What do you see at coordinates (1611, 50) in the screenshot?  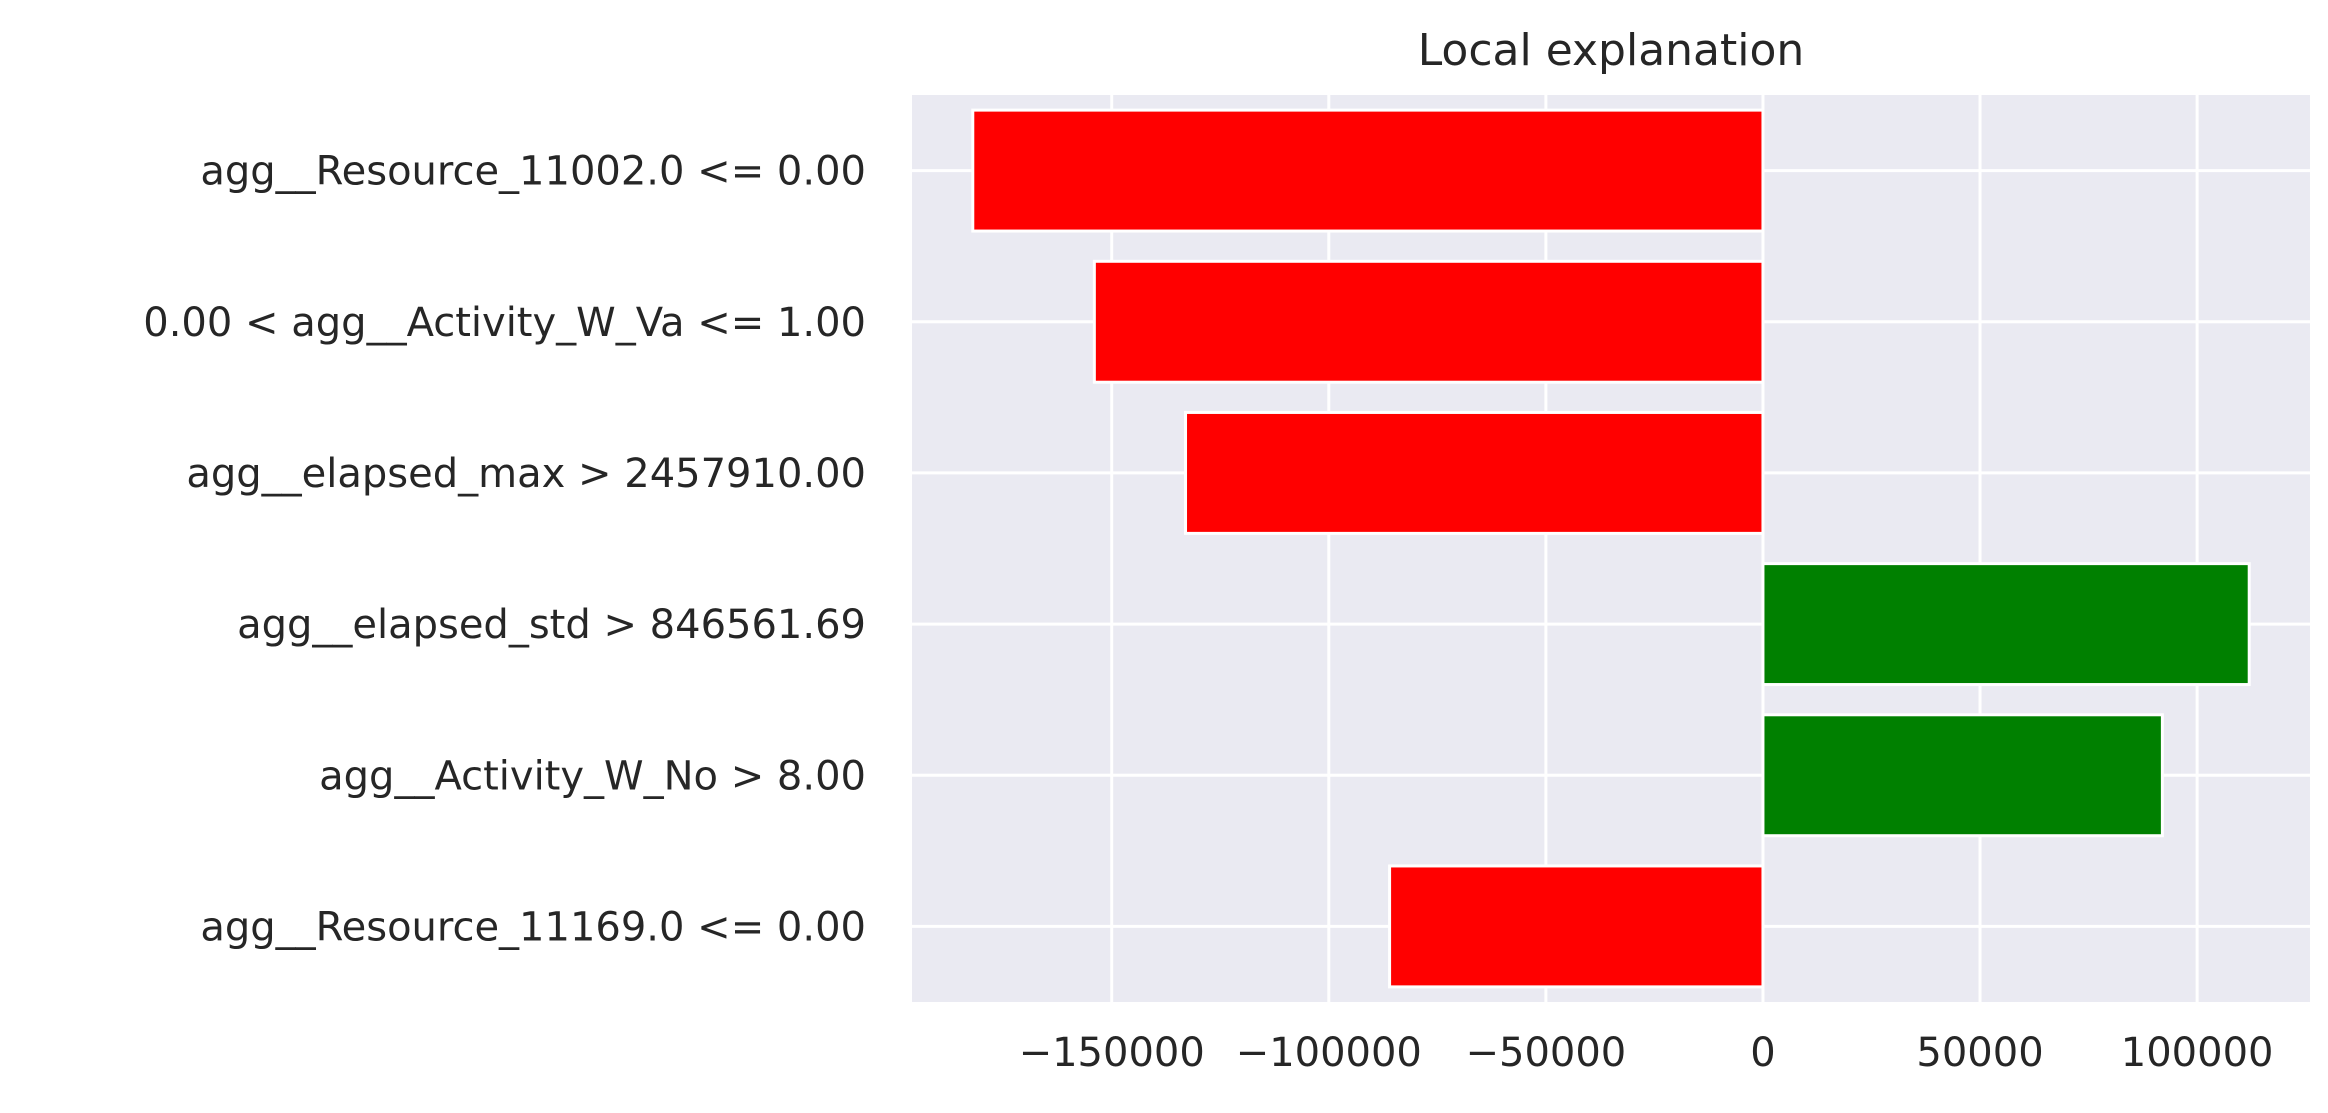 I see `chart-title: Local explanation` at bounding box center [1611, 50].